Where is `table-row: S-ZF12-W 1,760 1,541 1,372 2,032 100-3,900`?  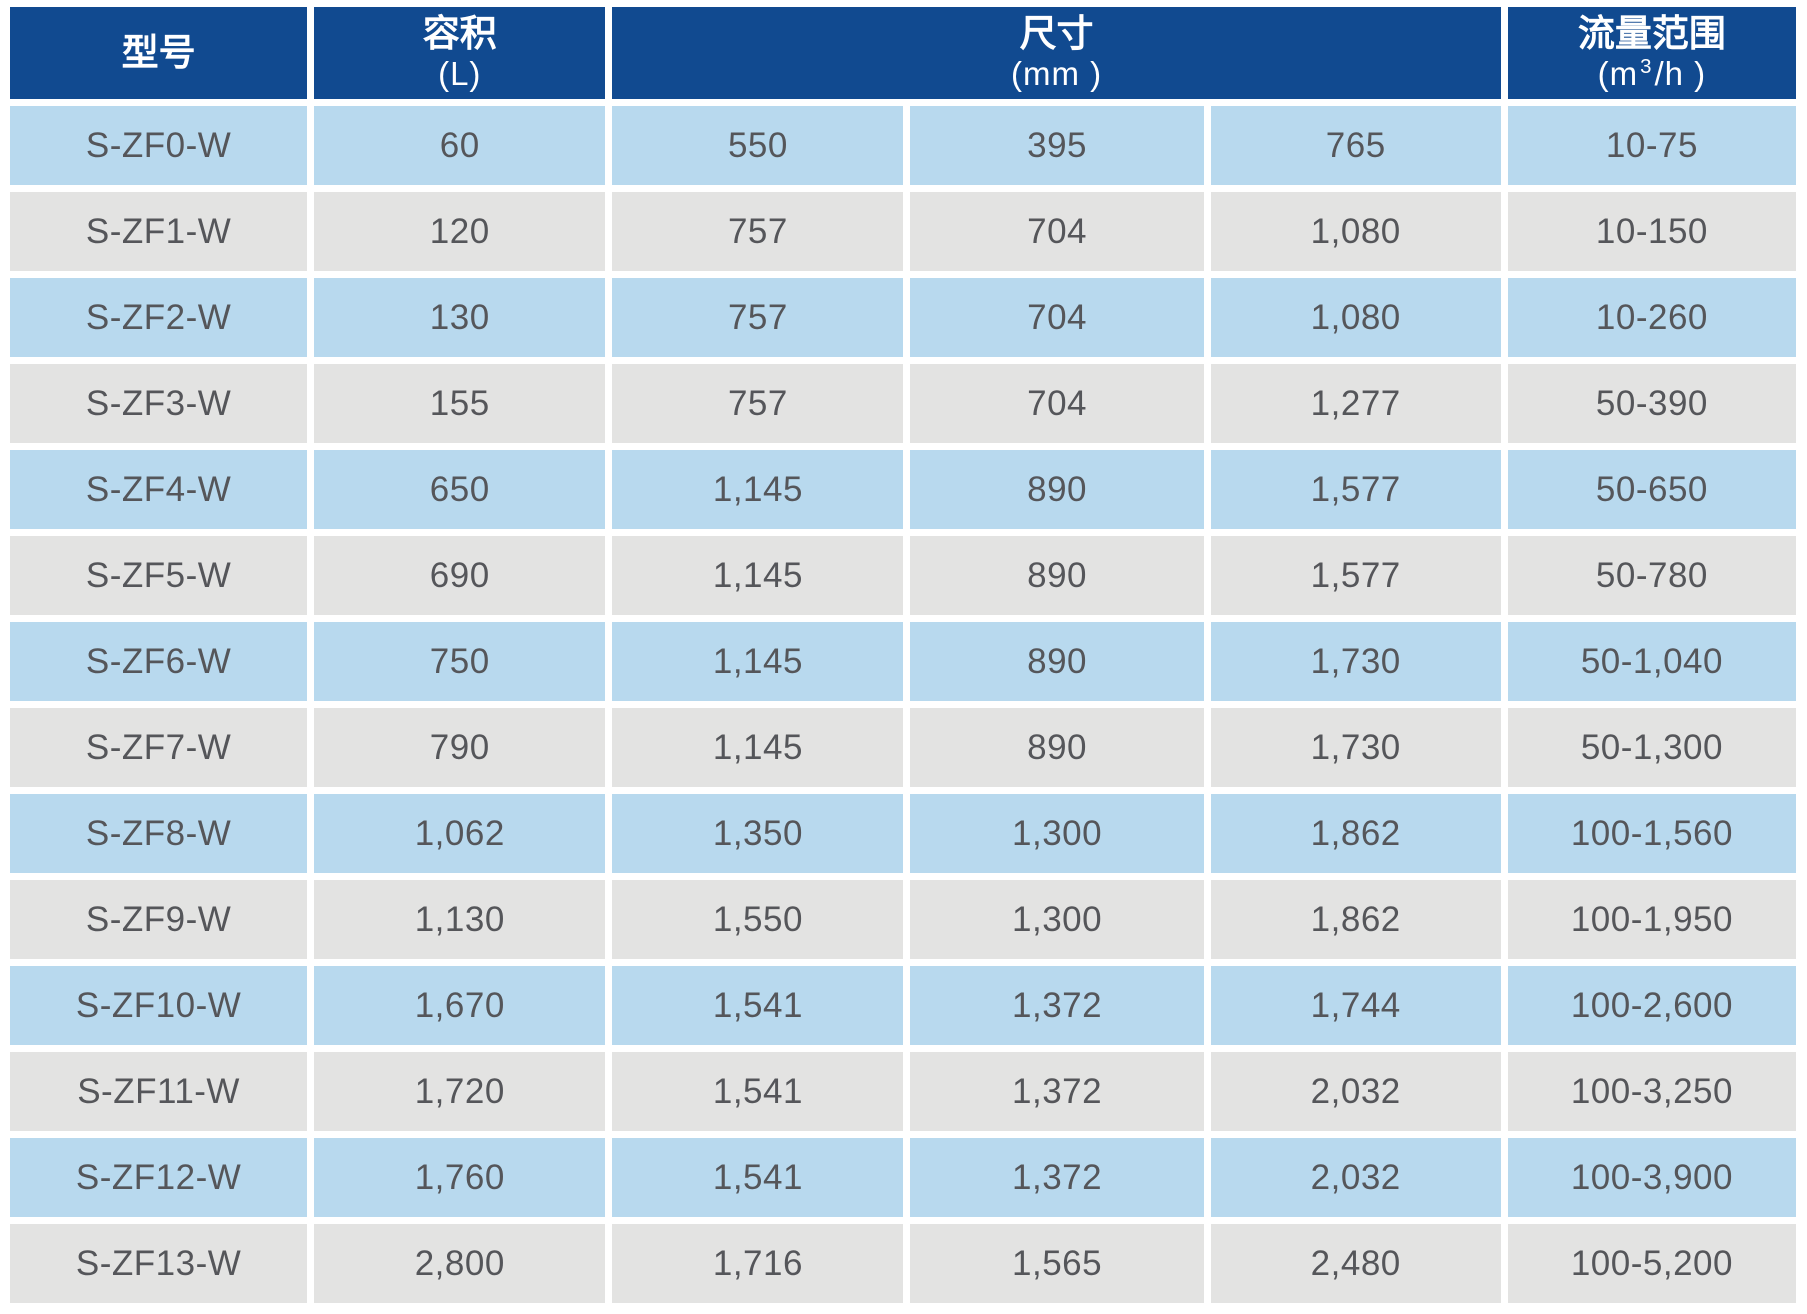 table-row: S-ZF12-W 1,760 1,541 1,372 2,032 100-3,900 is located at coordinates (903, 1177).